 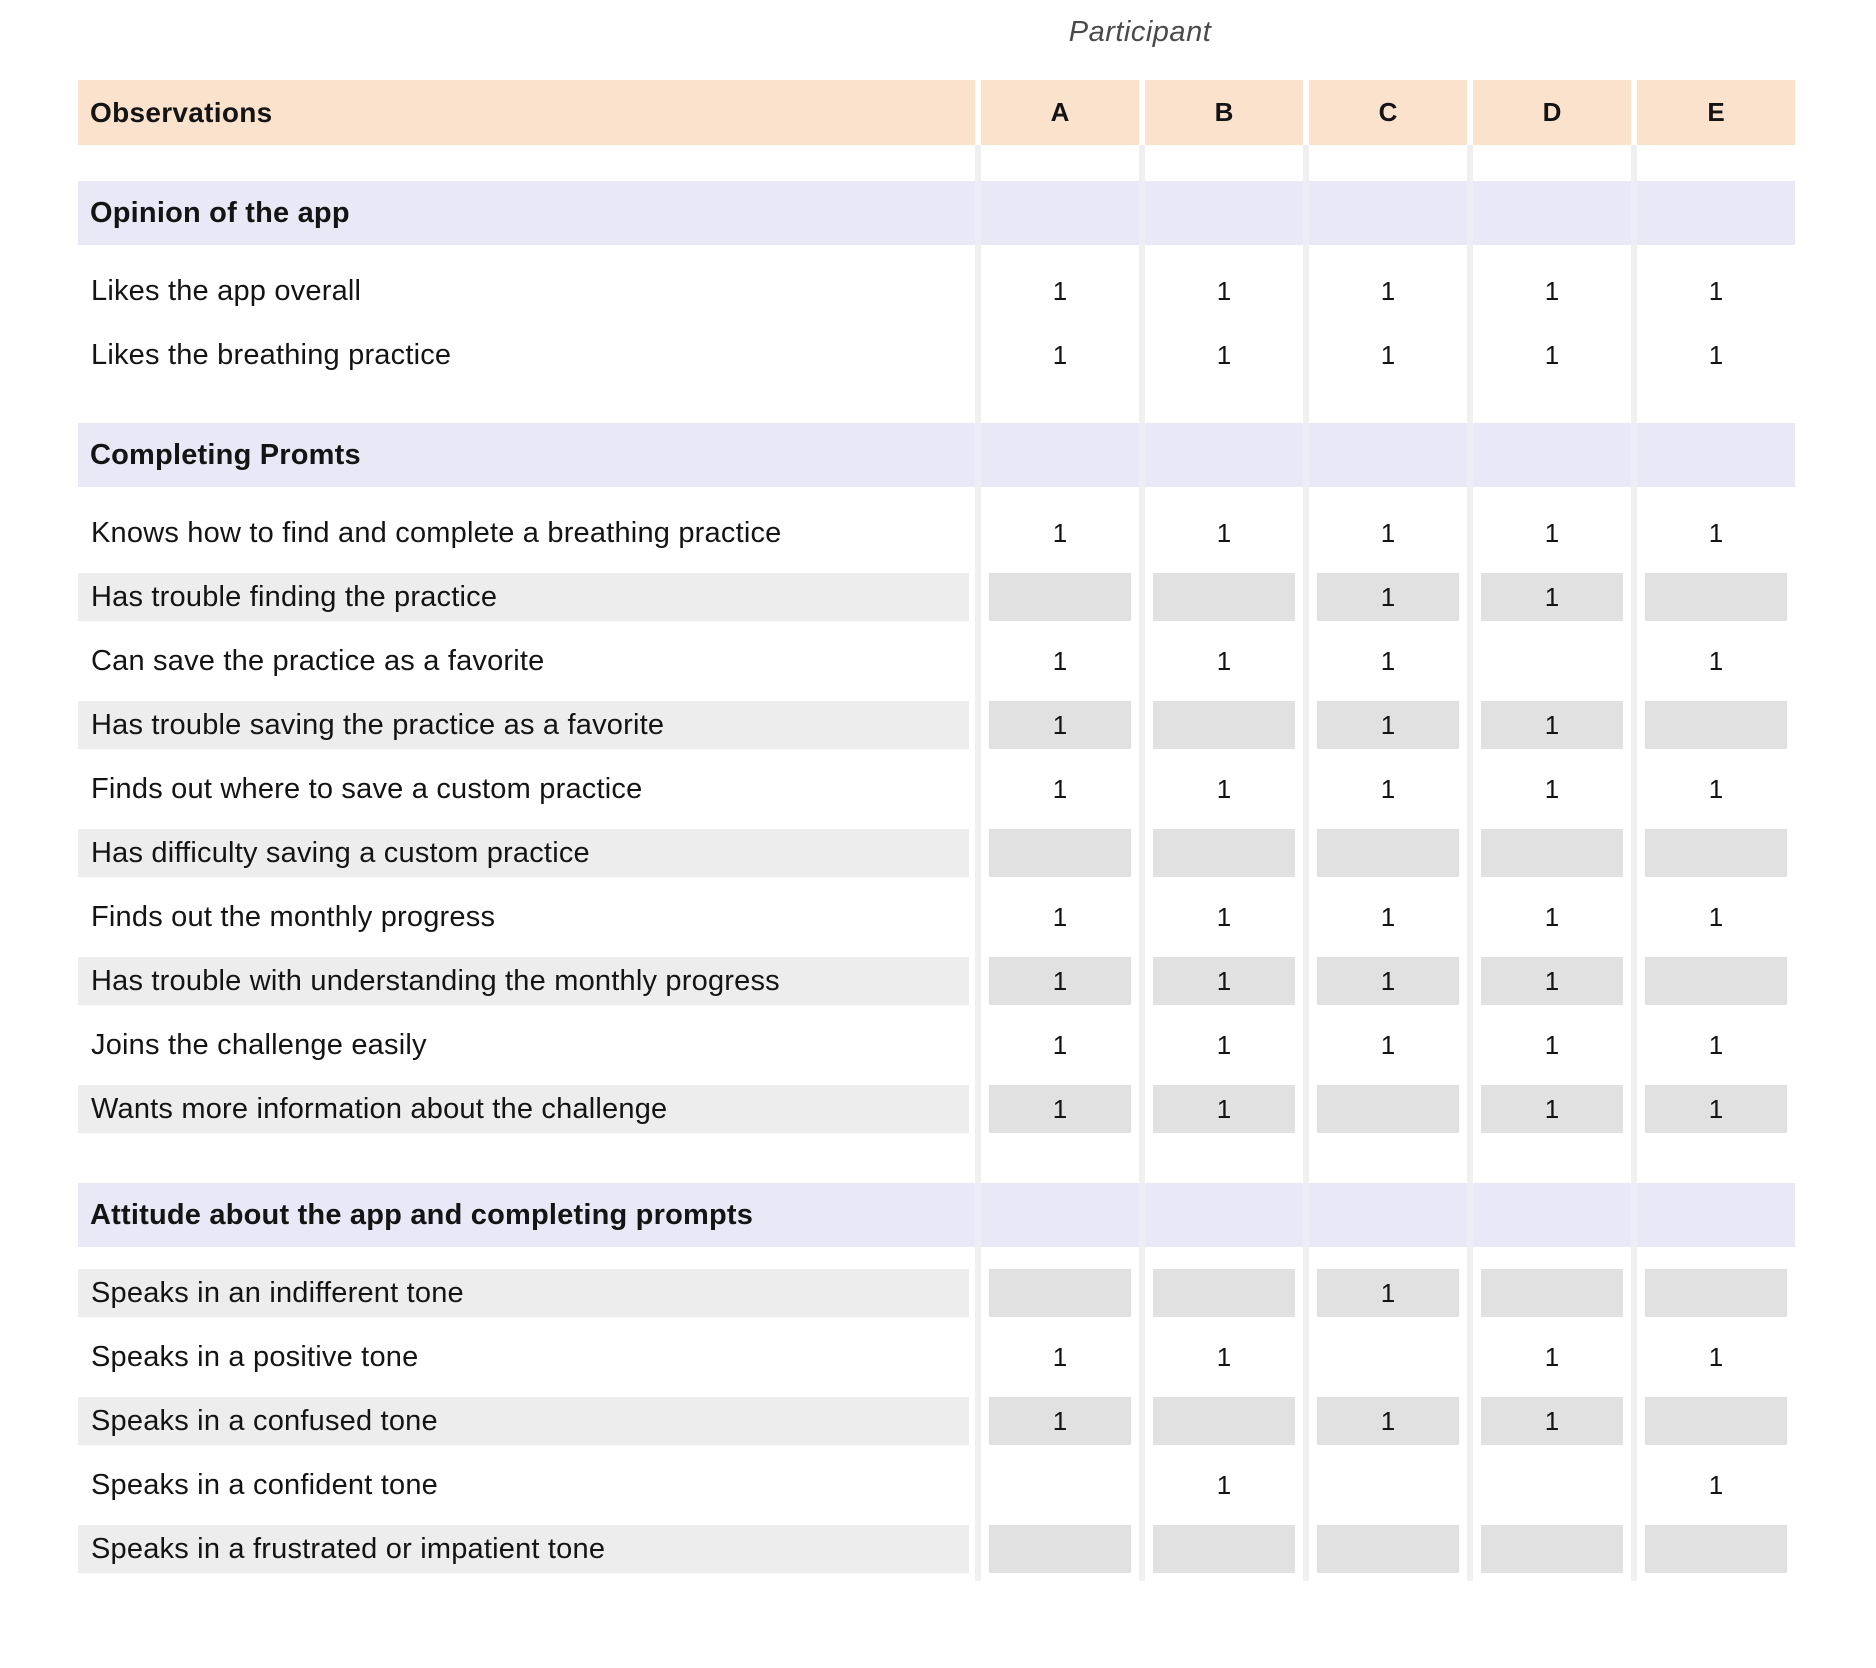 I want to click on table-header-row: Observations A B C D E, so click(x=936, y=112).